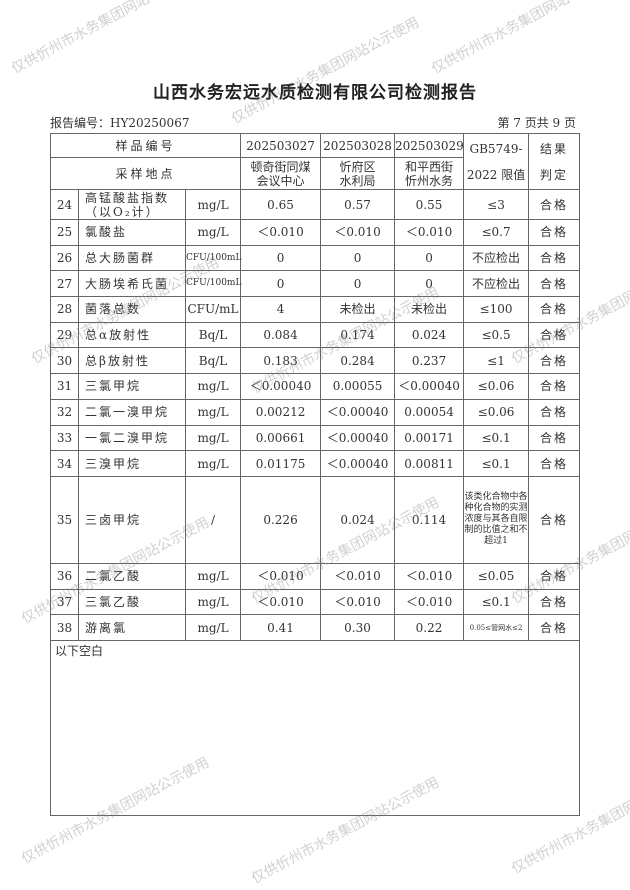  I want to click on value: 0.57, so click(358, 204).